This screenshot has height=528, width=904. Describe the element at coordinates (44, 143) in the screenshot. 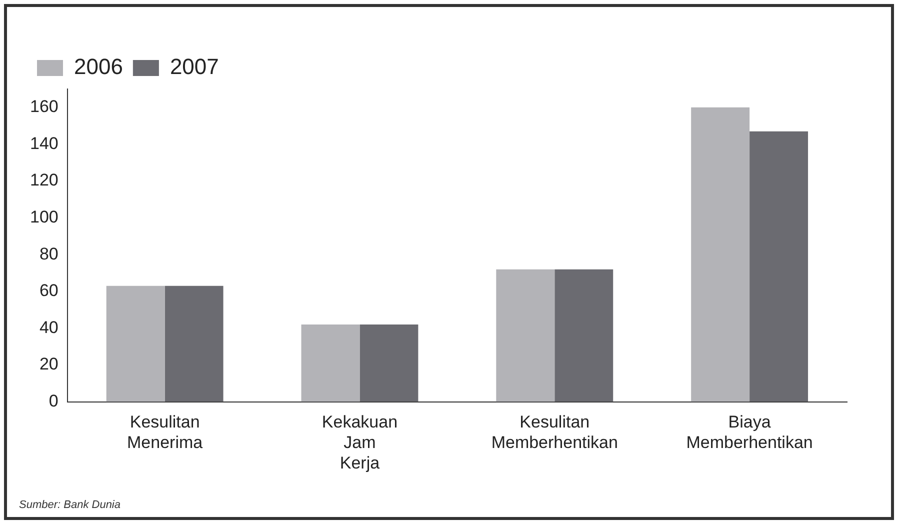

I see `y-tick-label: 140` at that location.